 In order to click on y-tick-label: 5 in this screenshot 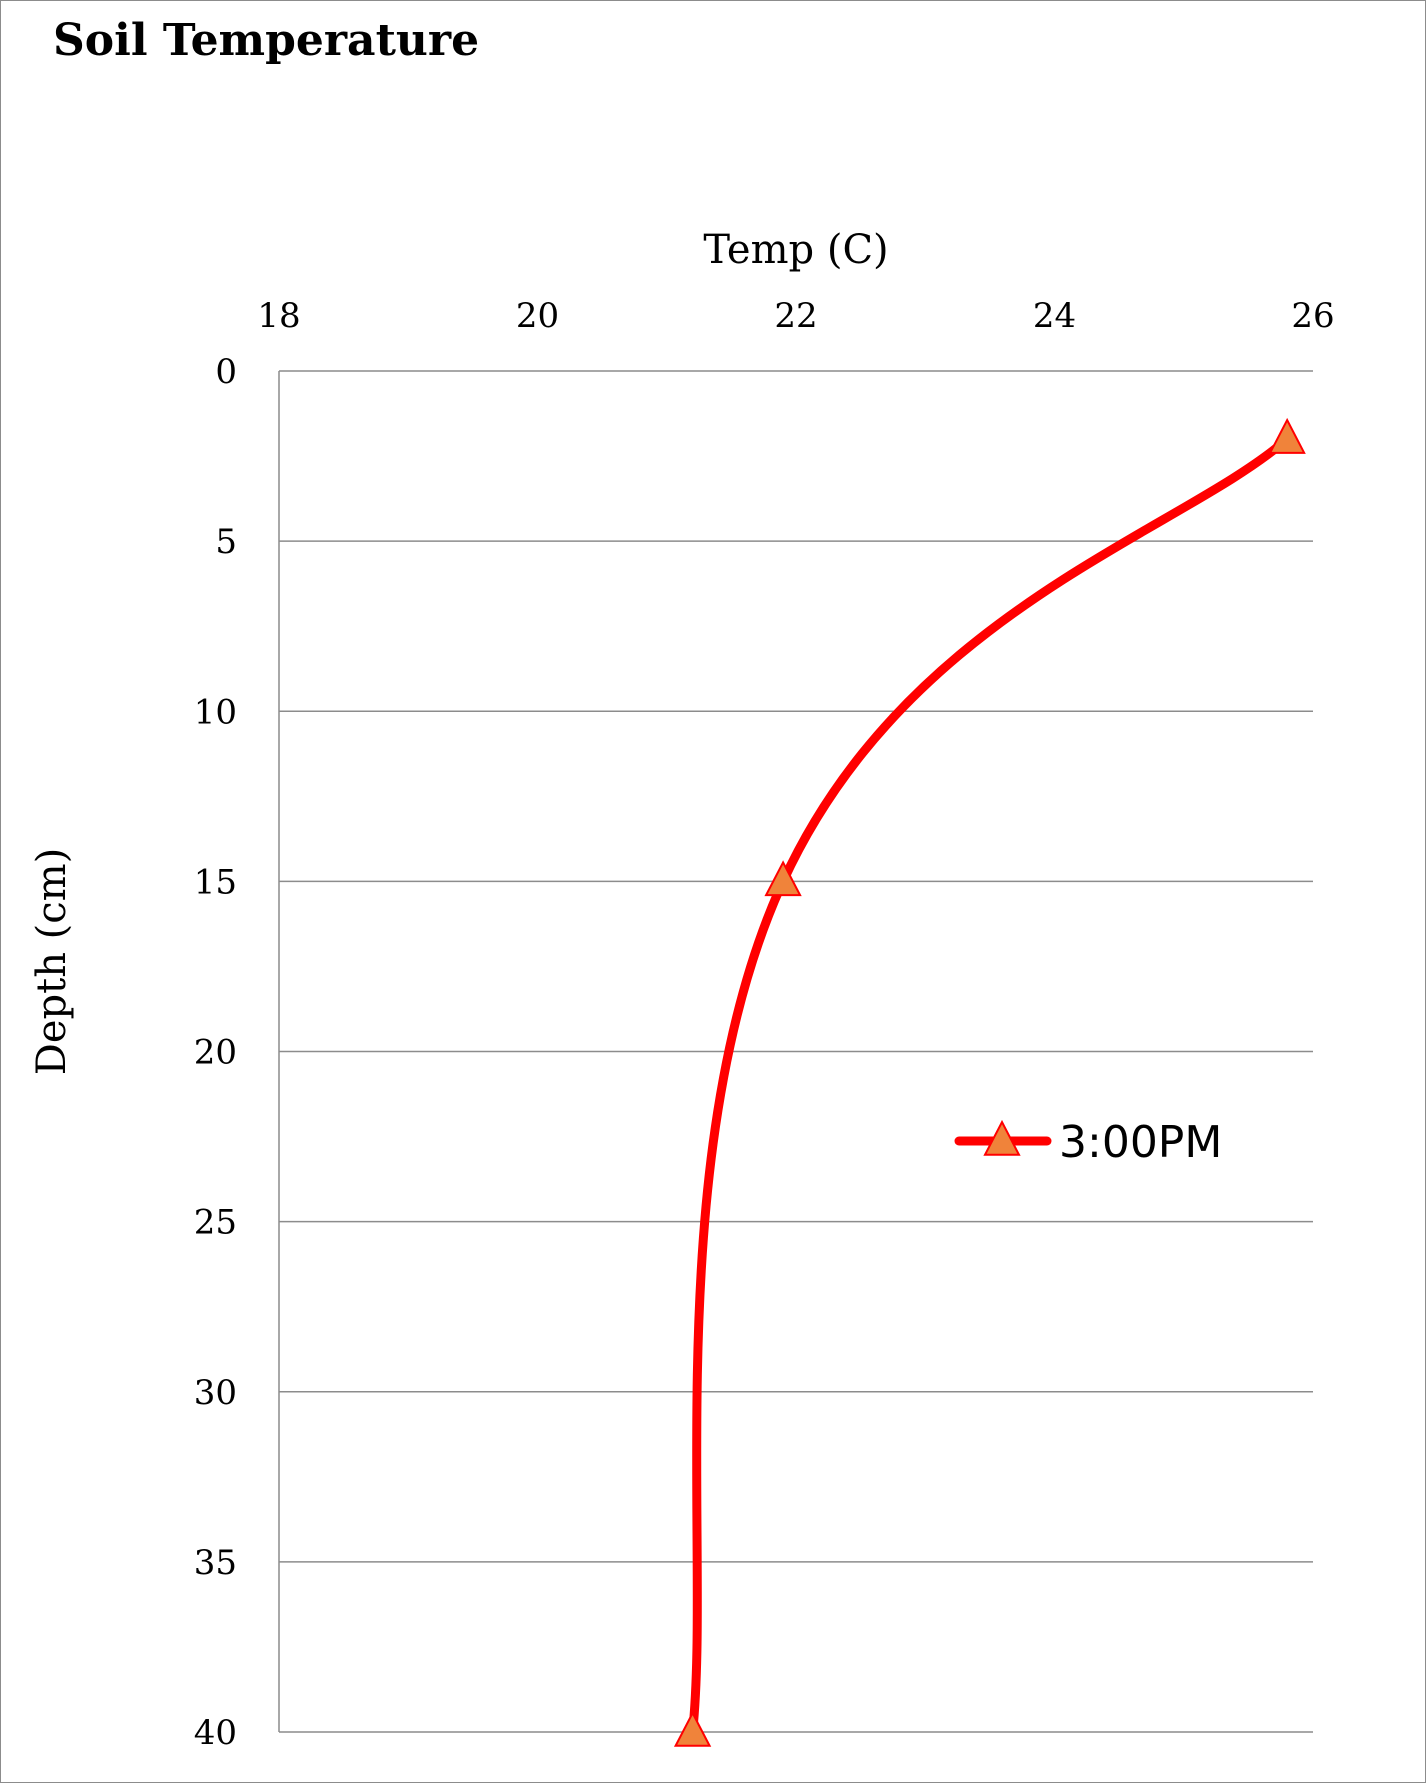, I will do `click(226, 542)`.